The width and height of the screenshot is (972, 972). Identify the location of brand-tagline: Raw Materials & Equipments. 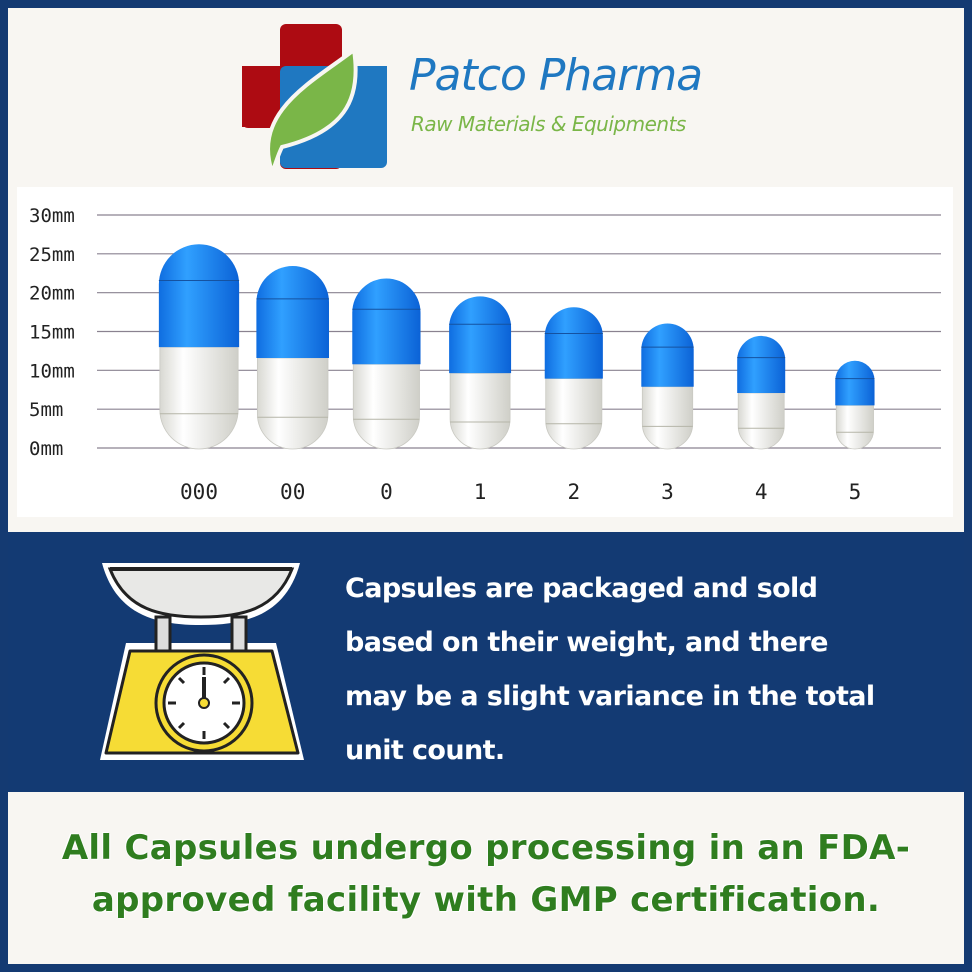
(548, 124).